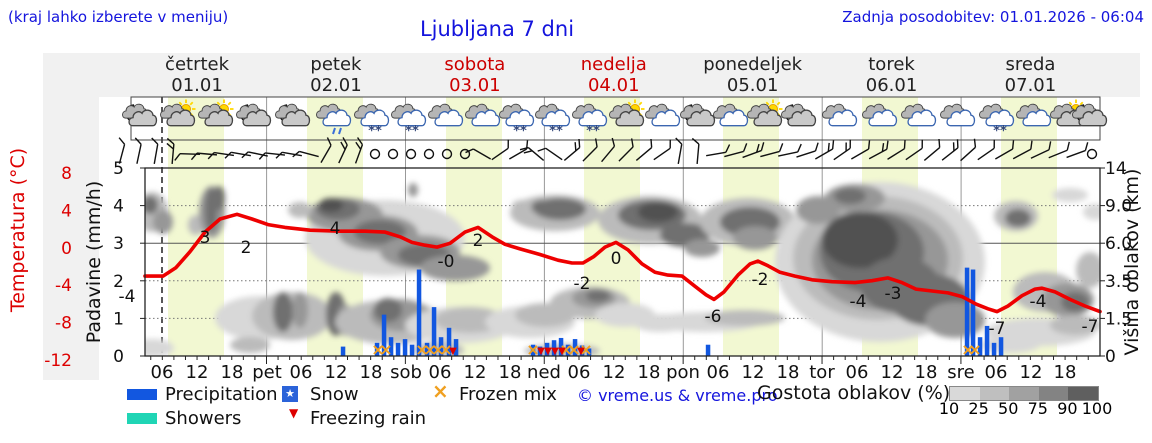 The image size is (1152, 443). I want to click on svg-text: 05.01, so click(753, 85).